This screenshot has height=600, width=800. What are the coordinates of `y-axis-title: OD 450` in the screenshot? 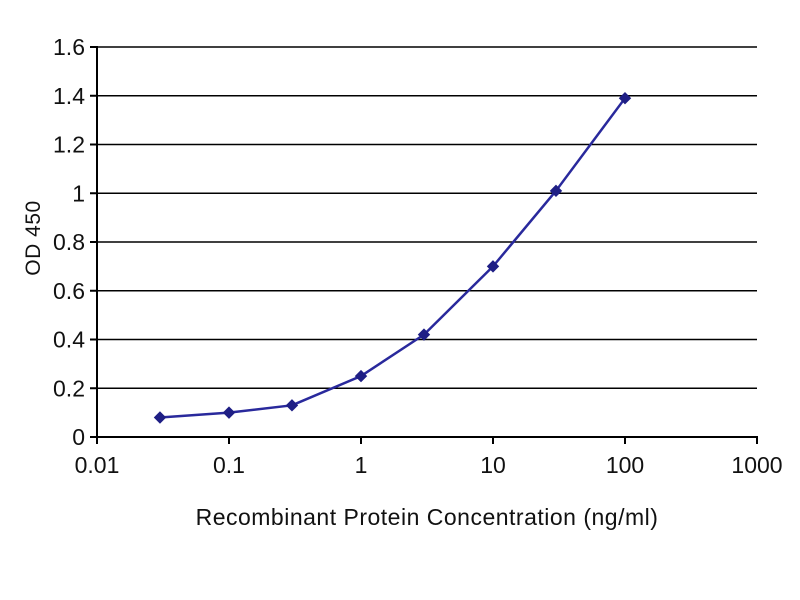 It's located at (33, 238).